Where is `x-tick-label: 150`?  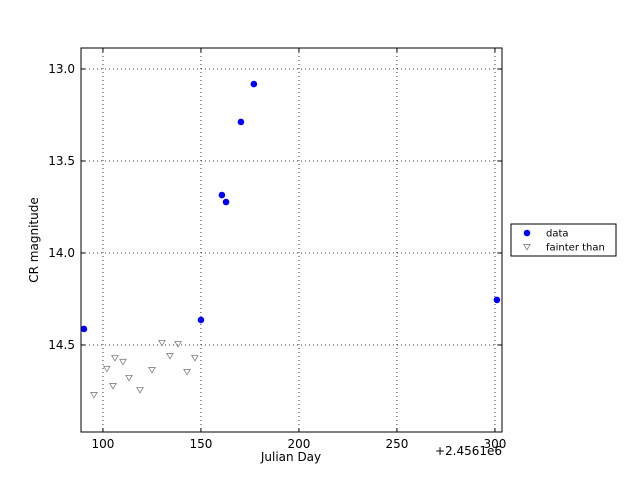
x-tick-label: 150 is located at coordinates (200, 444).